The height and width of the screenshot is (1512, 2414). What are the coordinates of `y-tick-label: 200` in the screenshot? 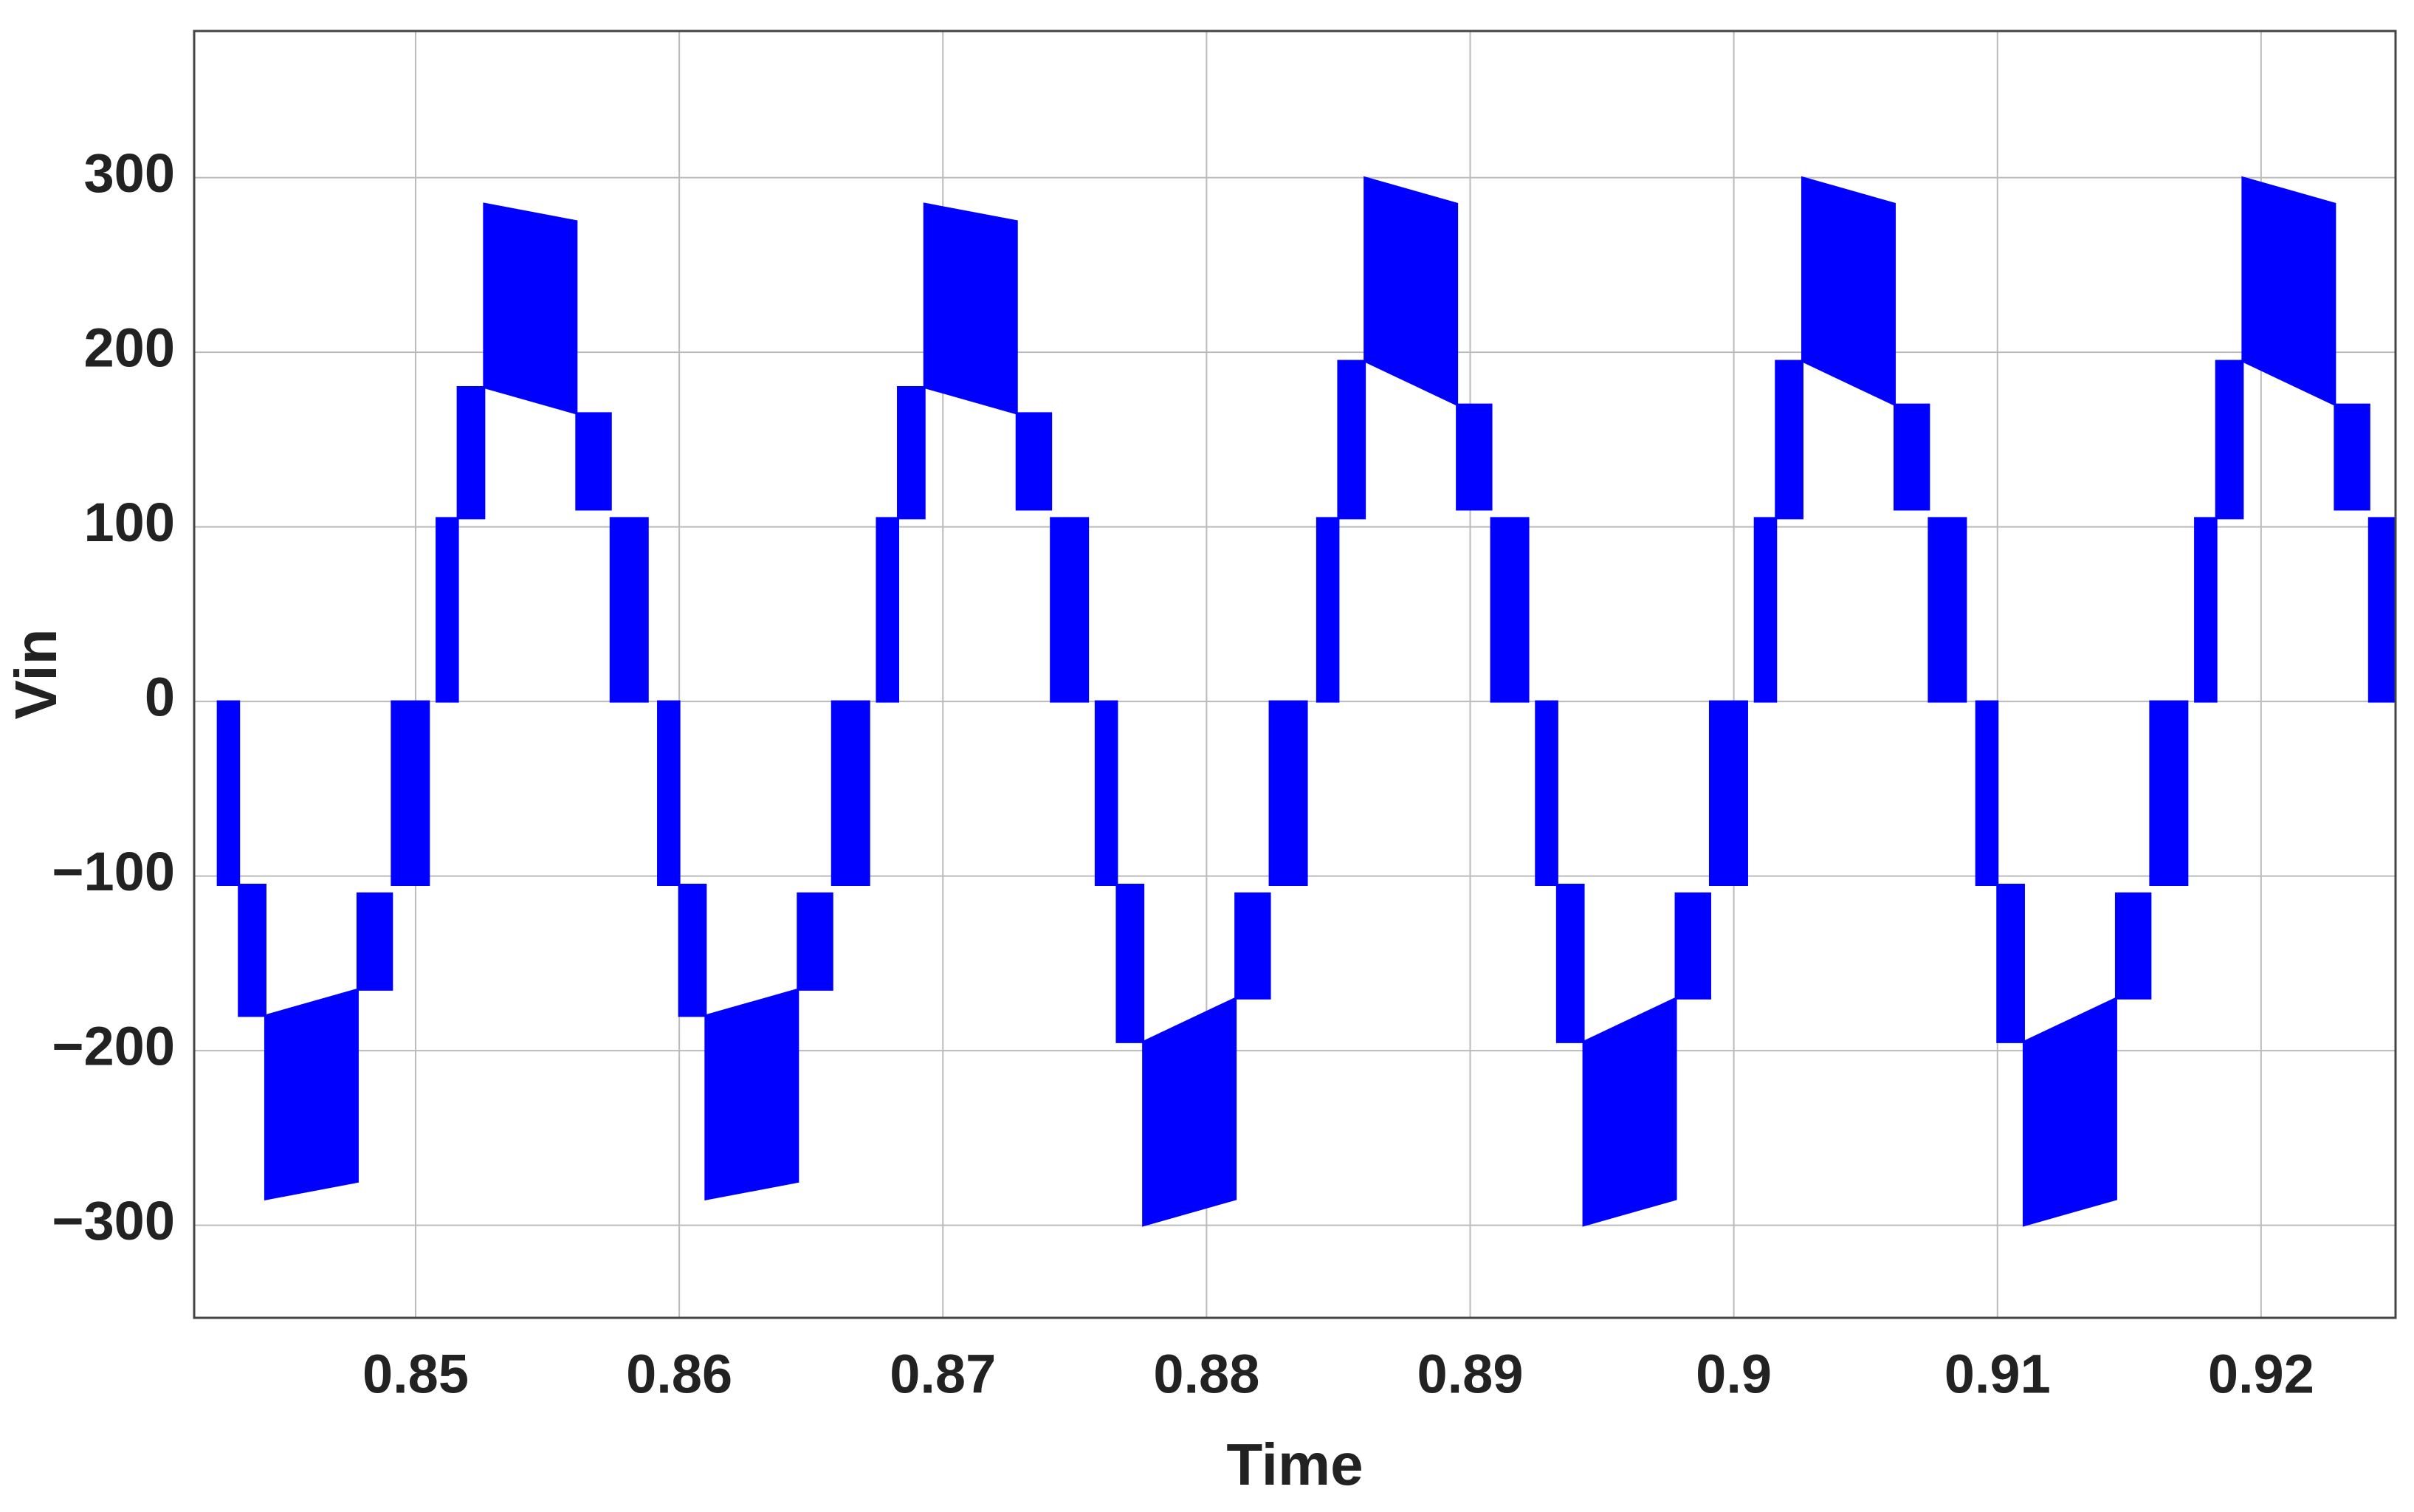 It's located at (129, 348).